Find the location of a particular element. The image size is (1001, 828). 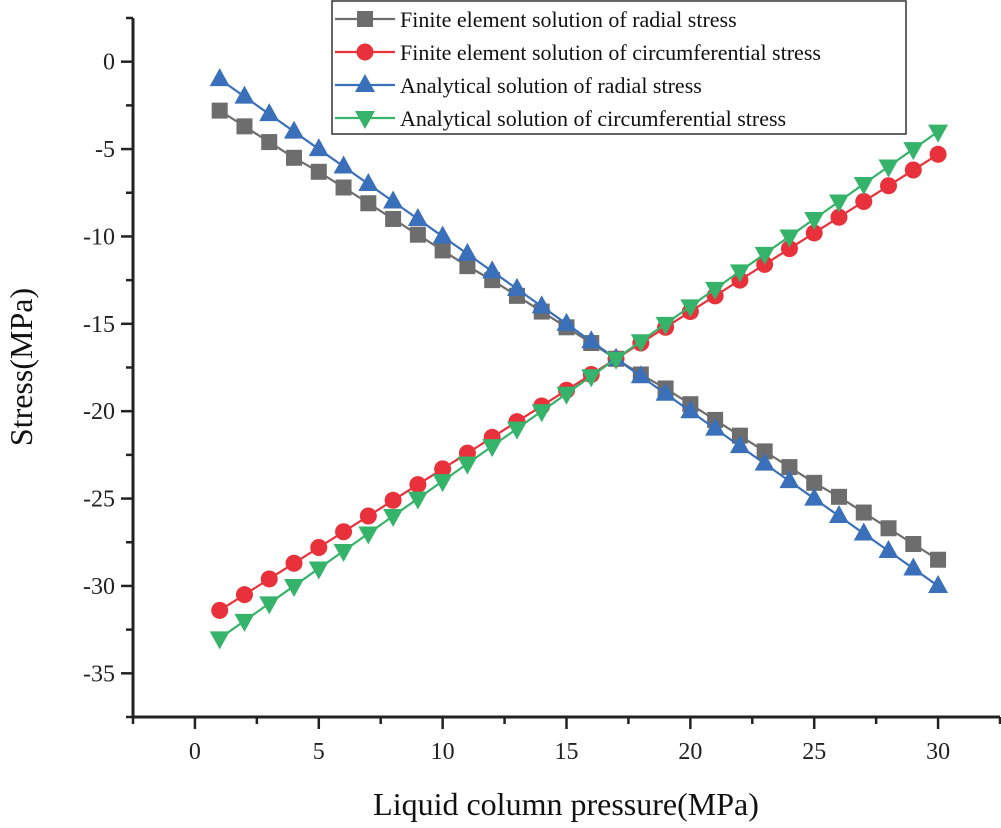

legend-box is located at coordinates (619, 67).